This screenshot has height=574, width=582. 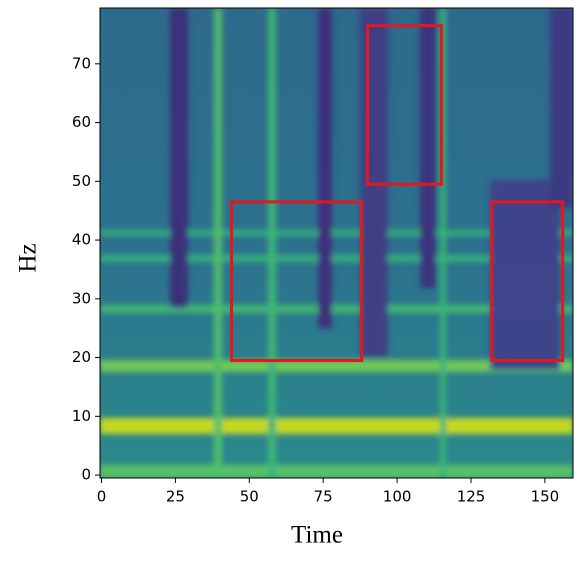 I want to click on y-tick-label: 70, so click(x=81, y=63).